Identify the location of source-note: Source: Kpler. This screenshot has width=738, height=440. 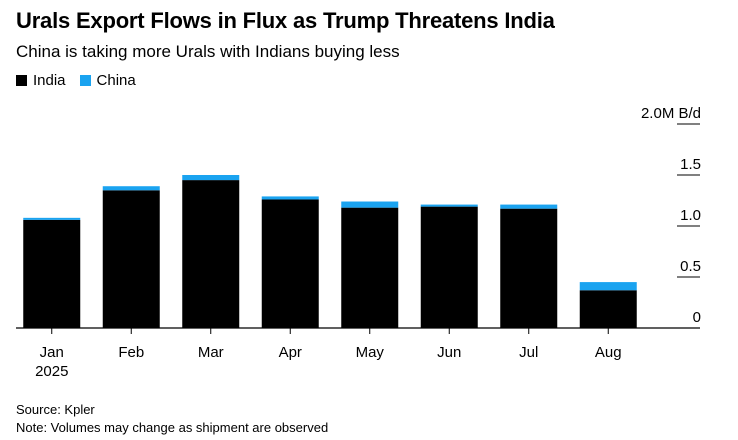
(55, 409).